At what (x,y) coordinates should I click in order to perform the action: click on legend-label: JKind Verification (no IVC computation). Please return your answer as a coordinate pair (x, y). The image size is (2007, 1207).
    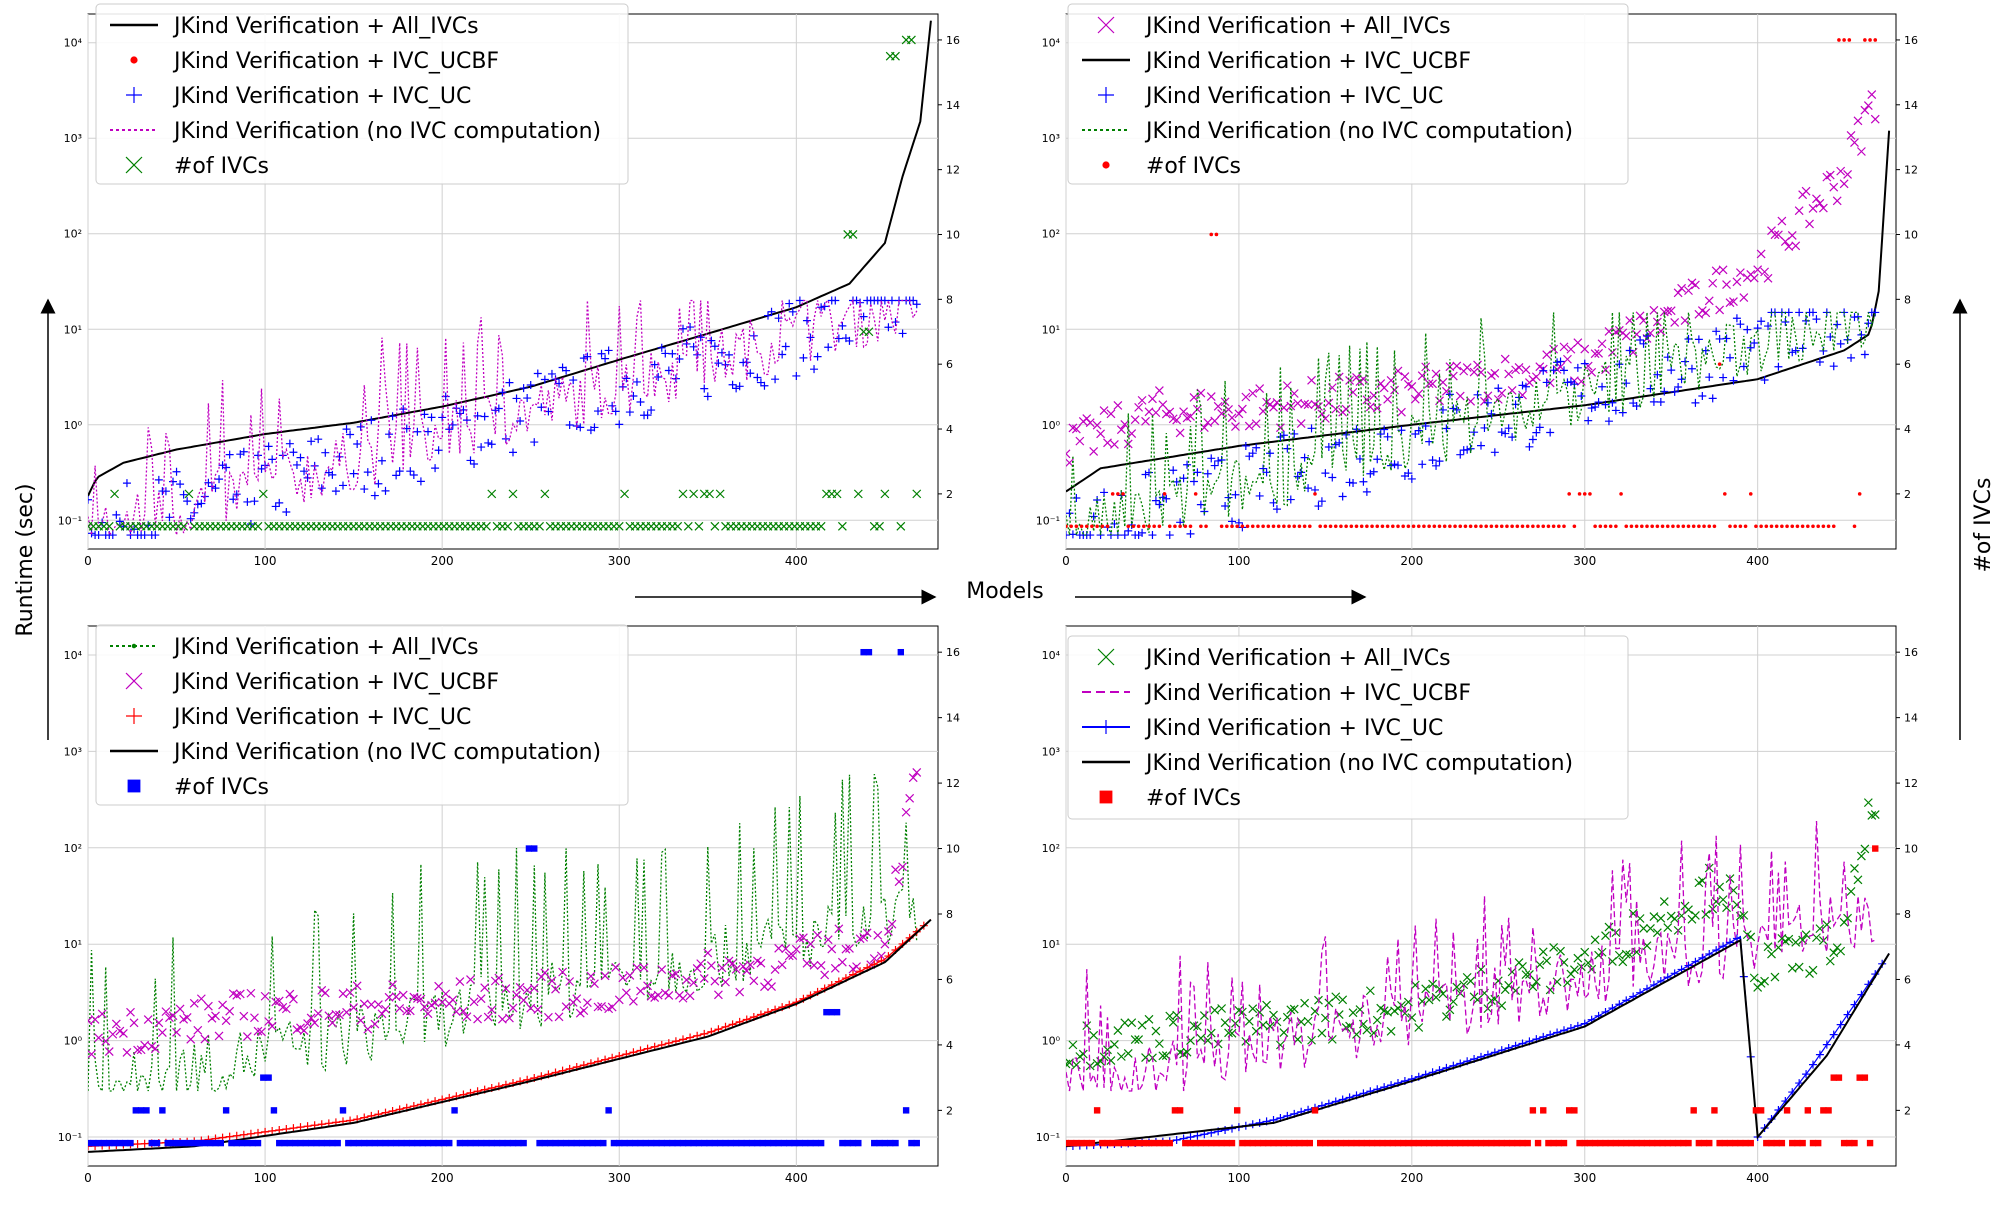
    Looking at the image, I should click on (386, 752).